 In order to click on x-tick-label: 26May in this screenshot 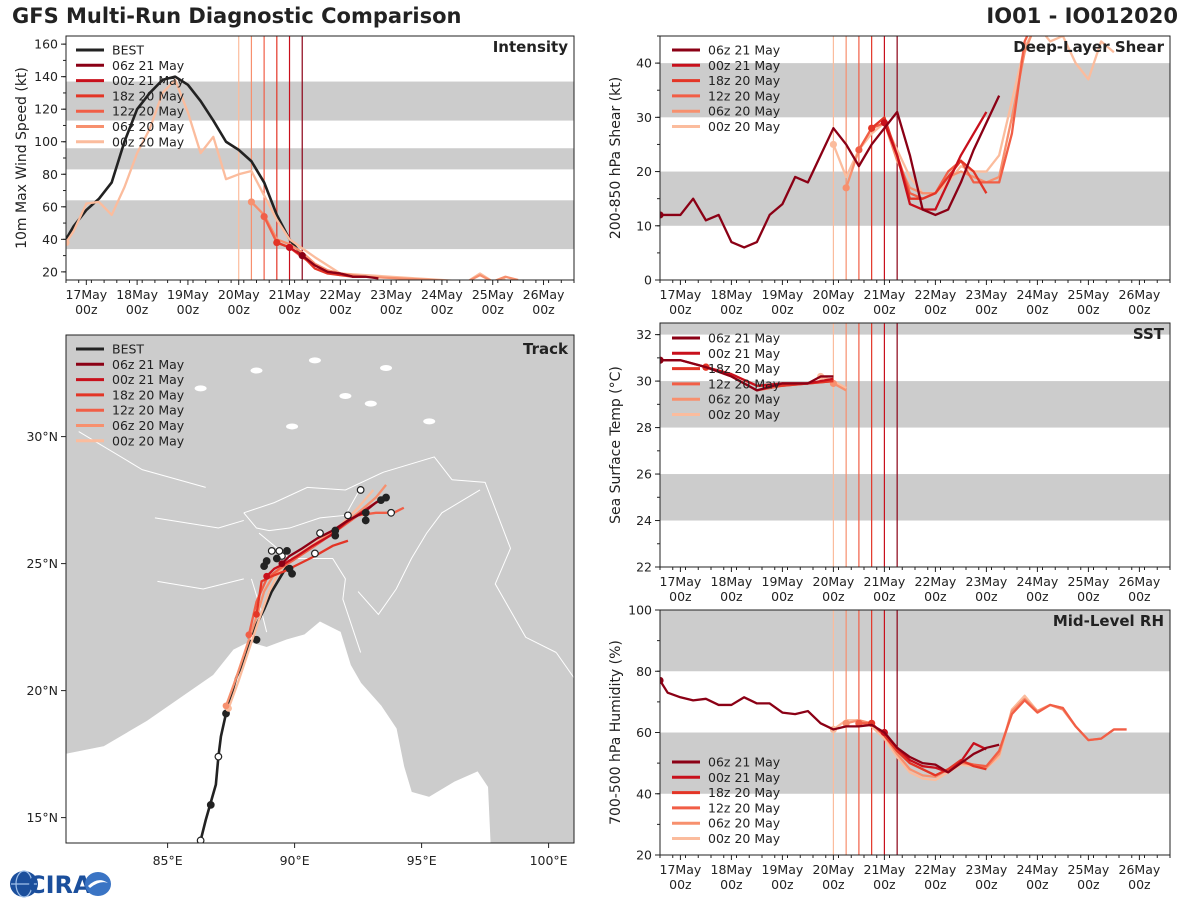, I will do `click(1140, 869)`.